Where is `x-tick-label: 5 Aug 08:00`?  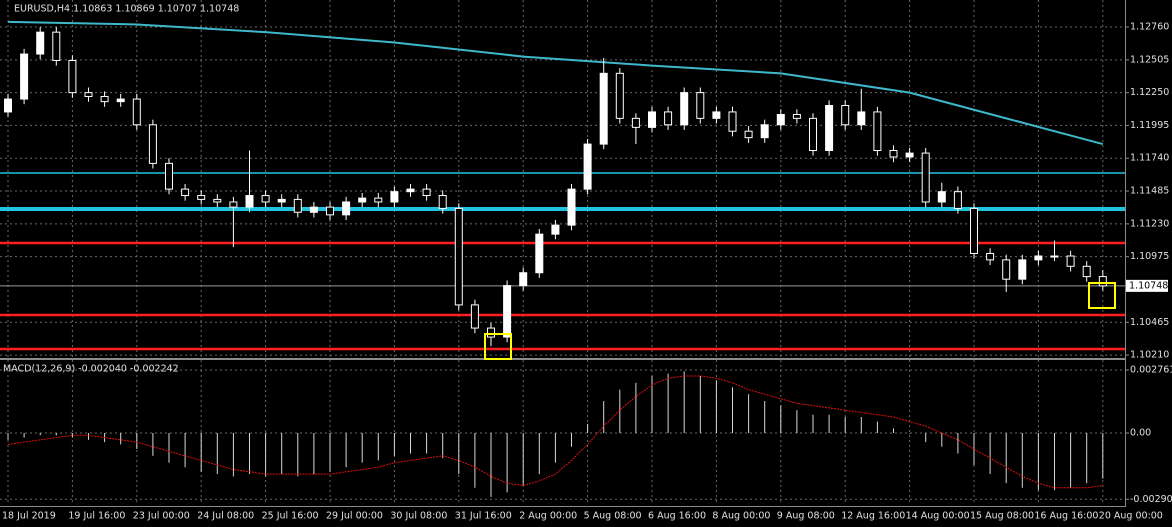 x-tick-label: 5 Aug 08:00 is located at coordinates (613, 516).